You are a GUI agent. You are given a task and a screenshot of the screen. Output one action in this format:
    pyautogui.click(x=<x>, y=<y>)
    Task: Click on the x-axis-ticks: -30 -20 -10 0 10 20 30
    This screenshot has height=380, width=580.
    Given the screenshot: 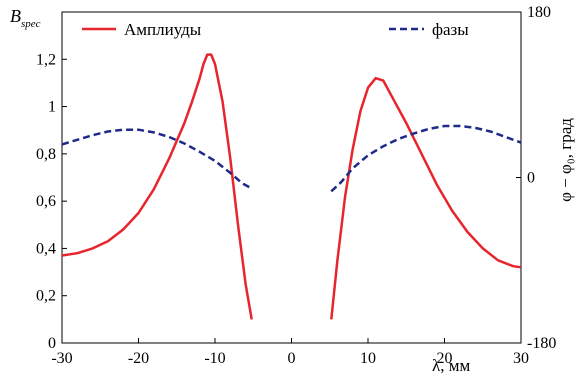 What is the action you would take?
    pyautogui.click(x=290, y=352)
    